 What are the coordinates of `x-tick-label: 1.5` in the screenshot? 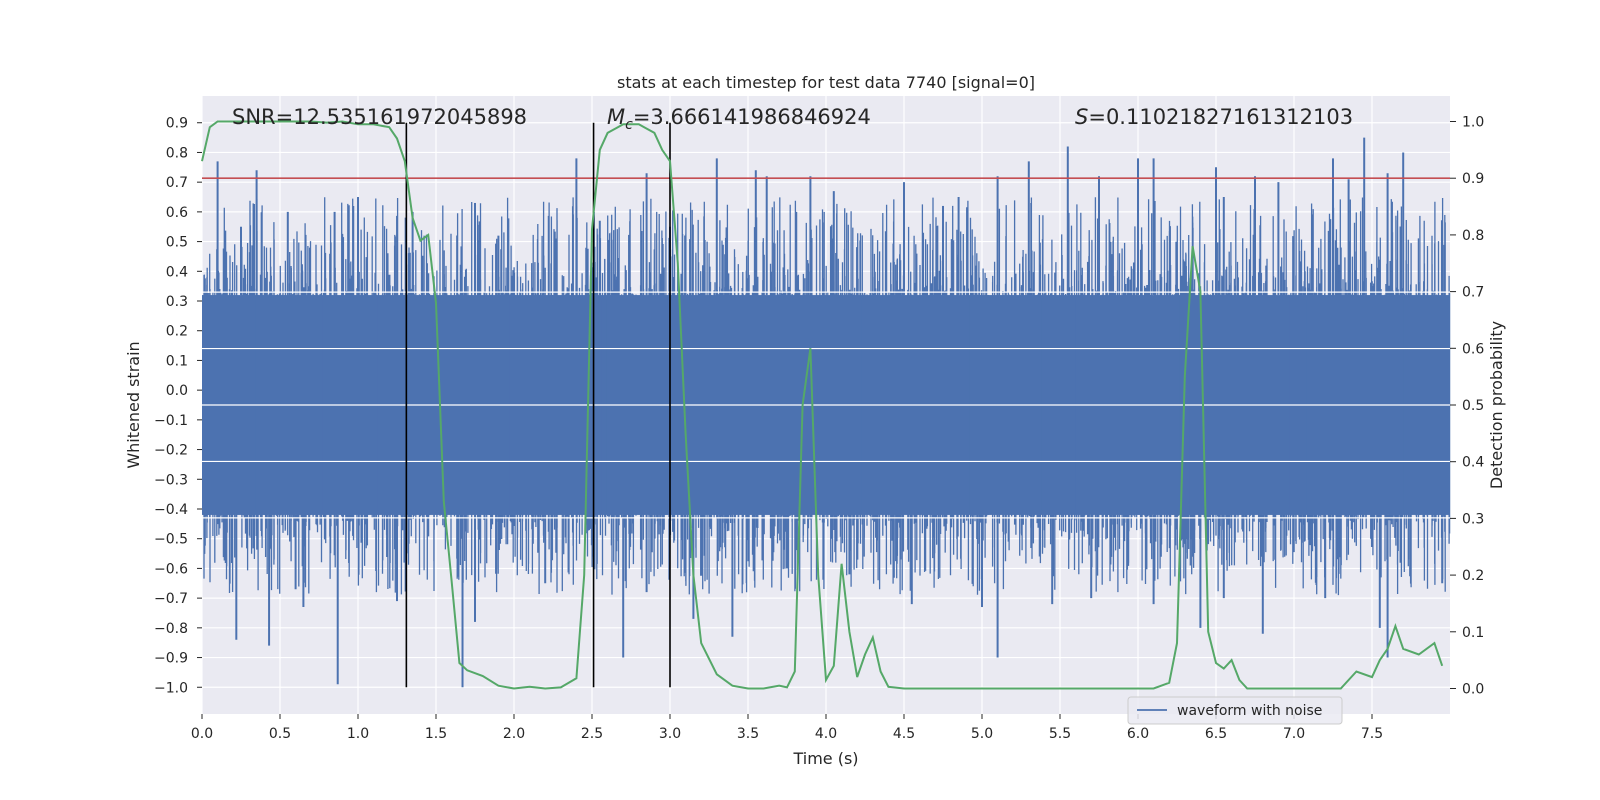 It's located at (436, 734).